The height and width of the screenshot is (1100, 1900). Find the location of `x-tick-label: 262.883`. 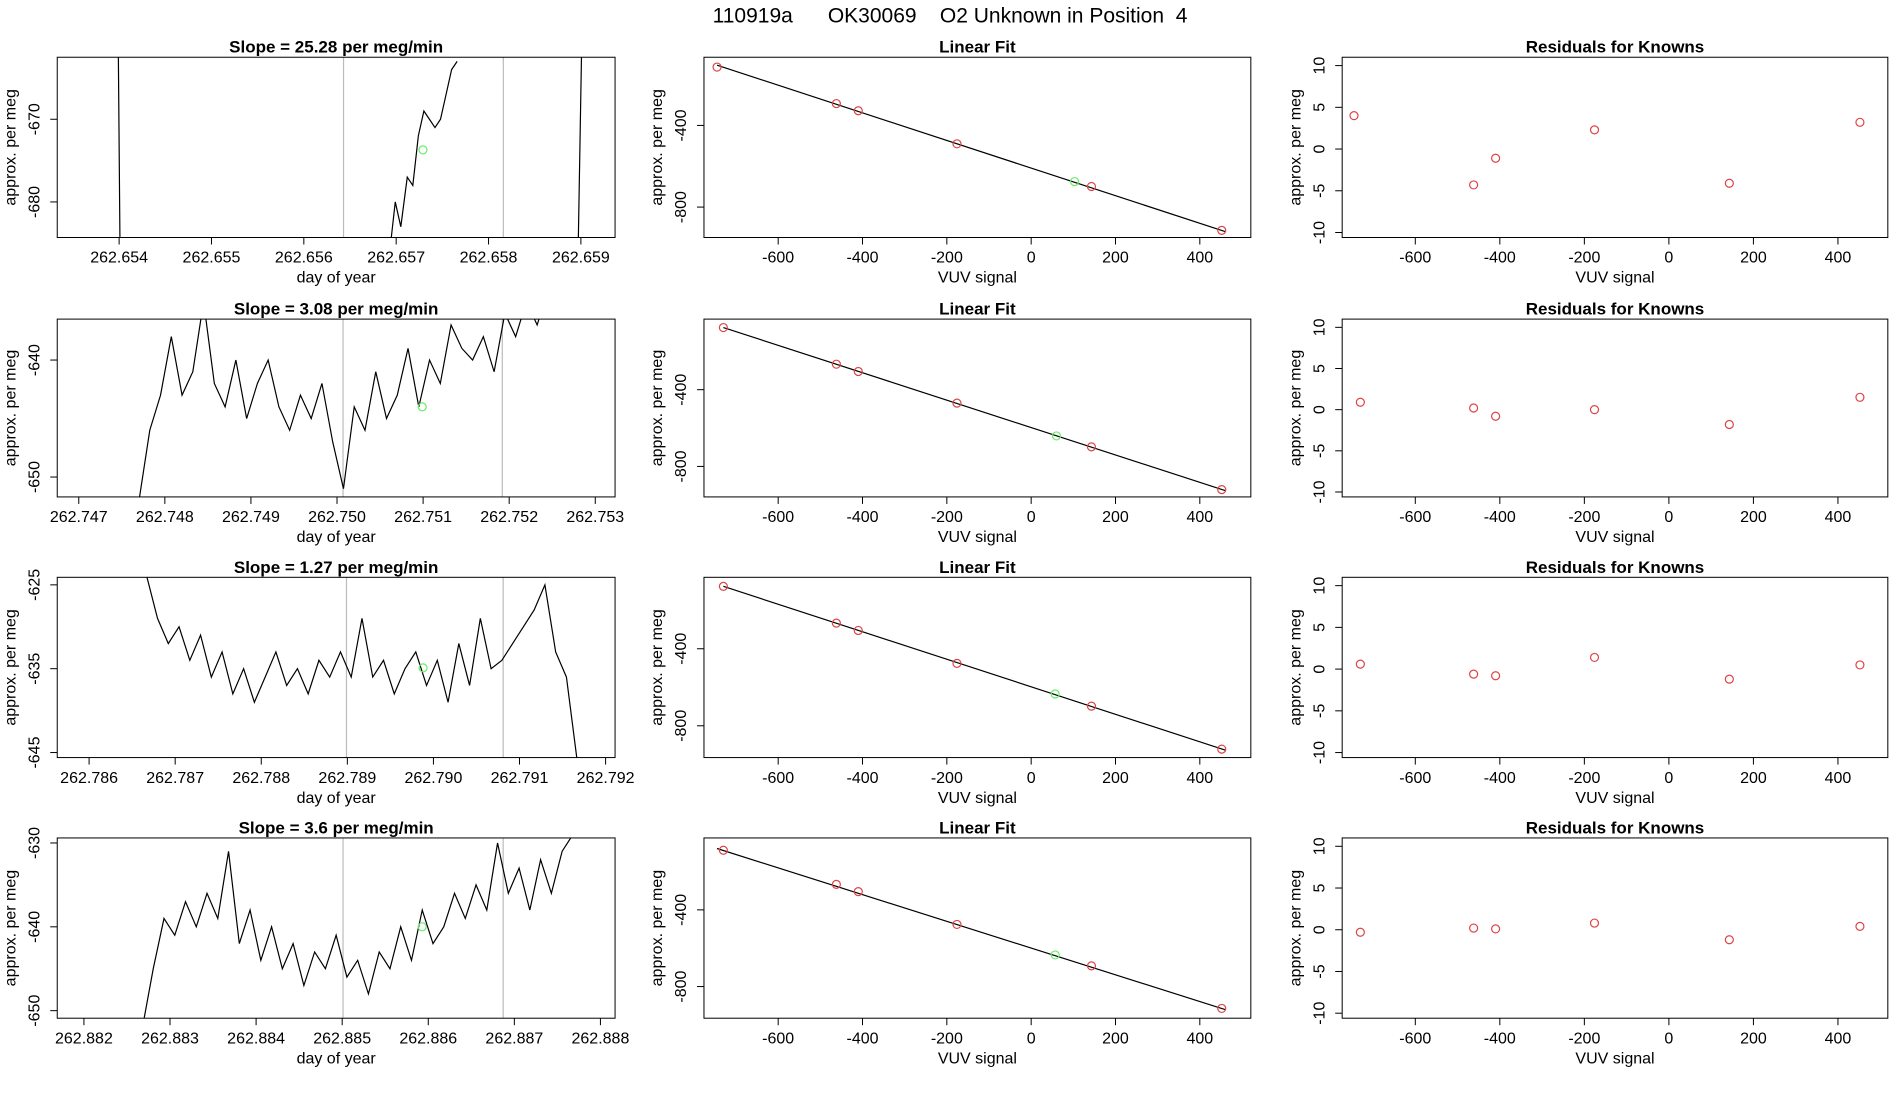

x-tick-label: 262.883 is located at coordinates (170, 1038).